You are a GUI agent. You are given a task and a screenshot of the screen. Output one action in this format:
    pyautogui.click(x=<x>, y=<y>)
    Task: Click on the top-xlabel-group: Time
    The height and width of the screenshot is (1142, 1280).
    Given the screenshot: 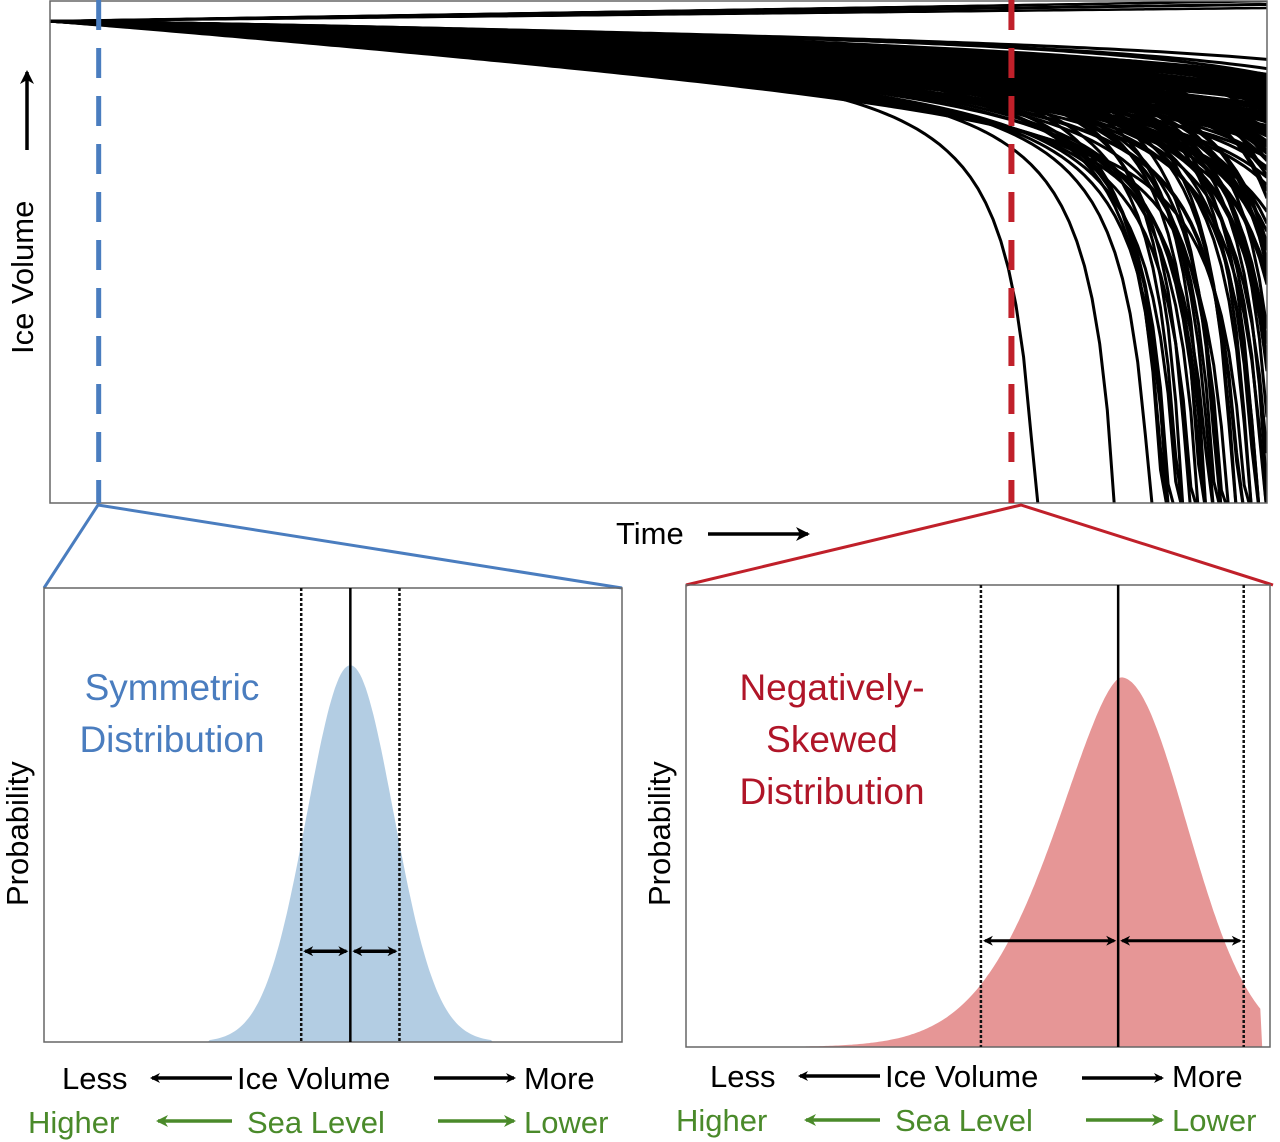 What is the action you would take?
    pyautogui.click(x=713, y=533)
    